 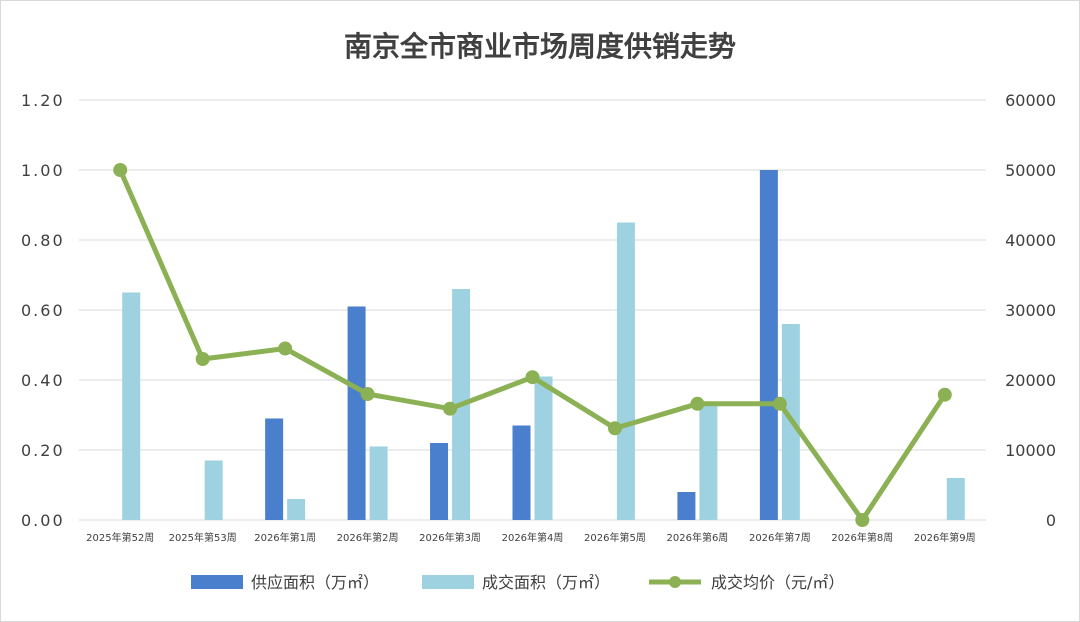 What do you see at coordinates (1030, 450) in the screenshot?
I see `y-right-tick-label: 10000` at bounding box center [1030, 450].